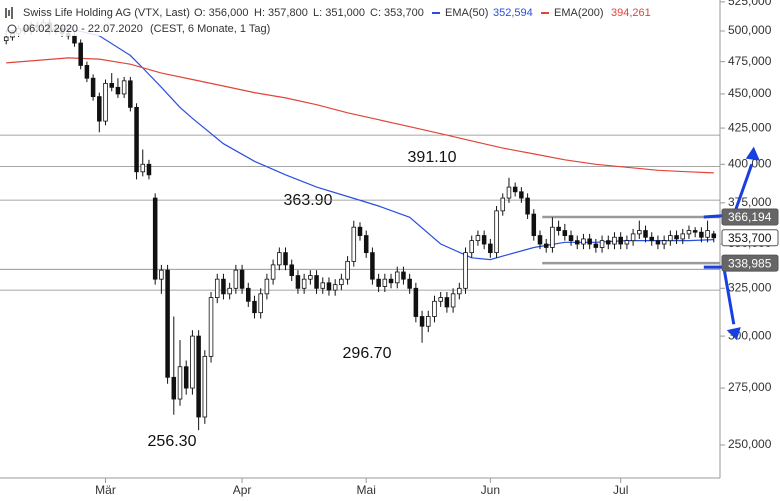 This screenshot has width=780, height=501. What do you see at coordinates (366, 490) in the screenshot?
I see `x-tick-label: Mai` at bounding box center [366, 490].